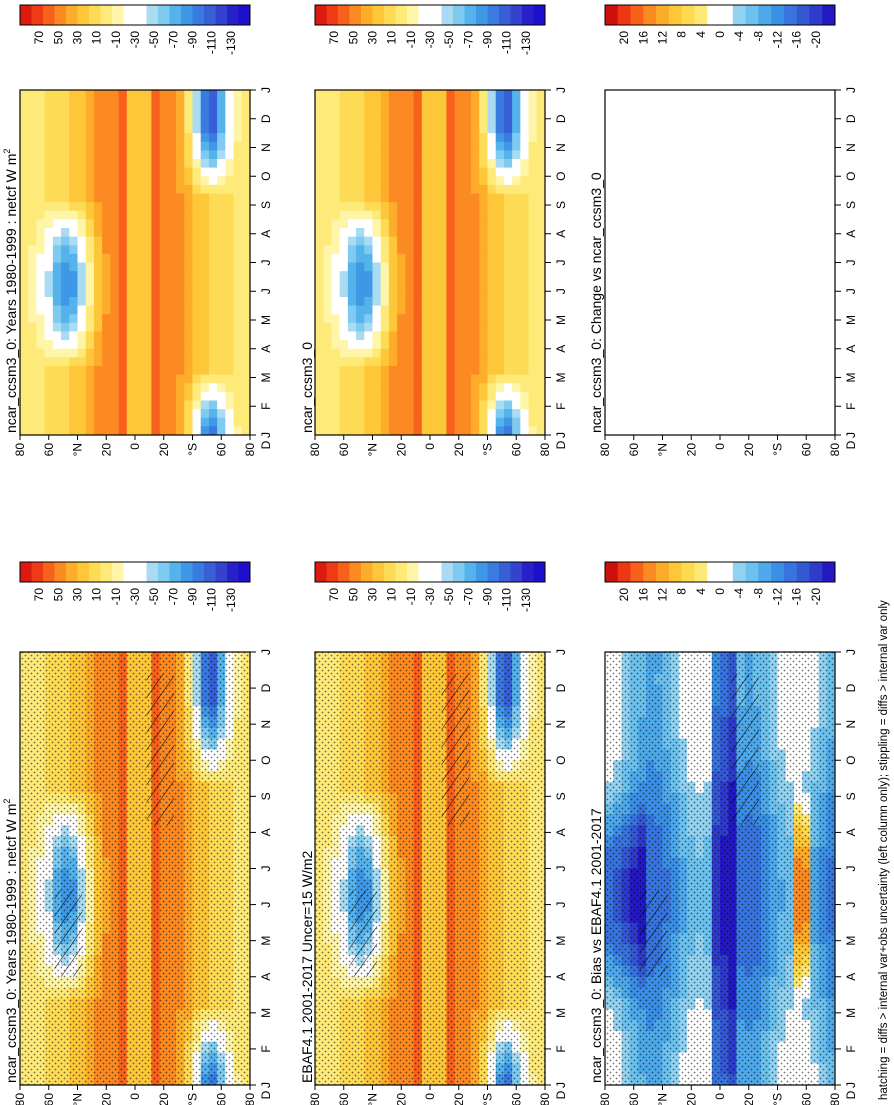  What do you see at coordinates (266, 687) in the screenshot?
I see `month-tick-label: D` at bounding box center [266, 687].